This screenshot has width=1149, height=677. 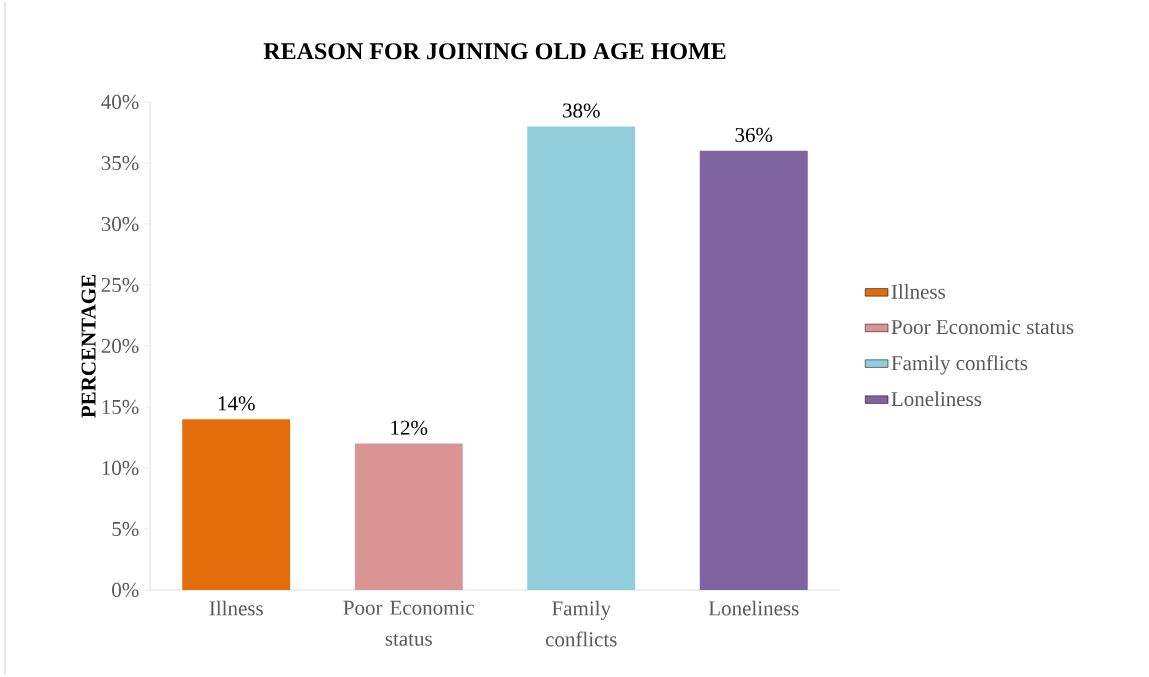 I want to click on data-label: 38%, so click(x=581, y=110).